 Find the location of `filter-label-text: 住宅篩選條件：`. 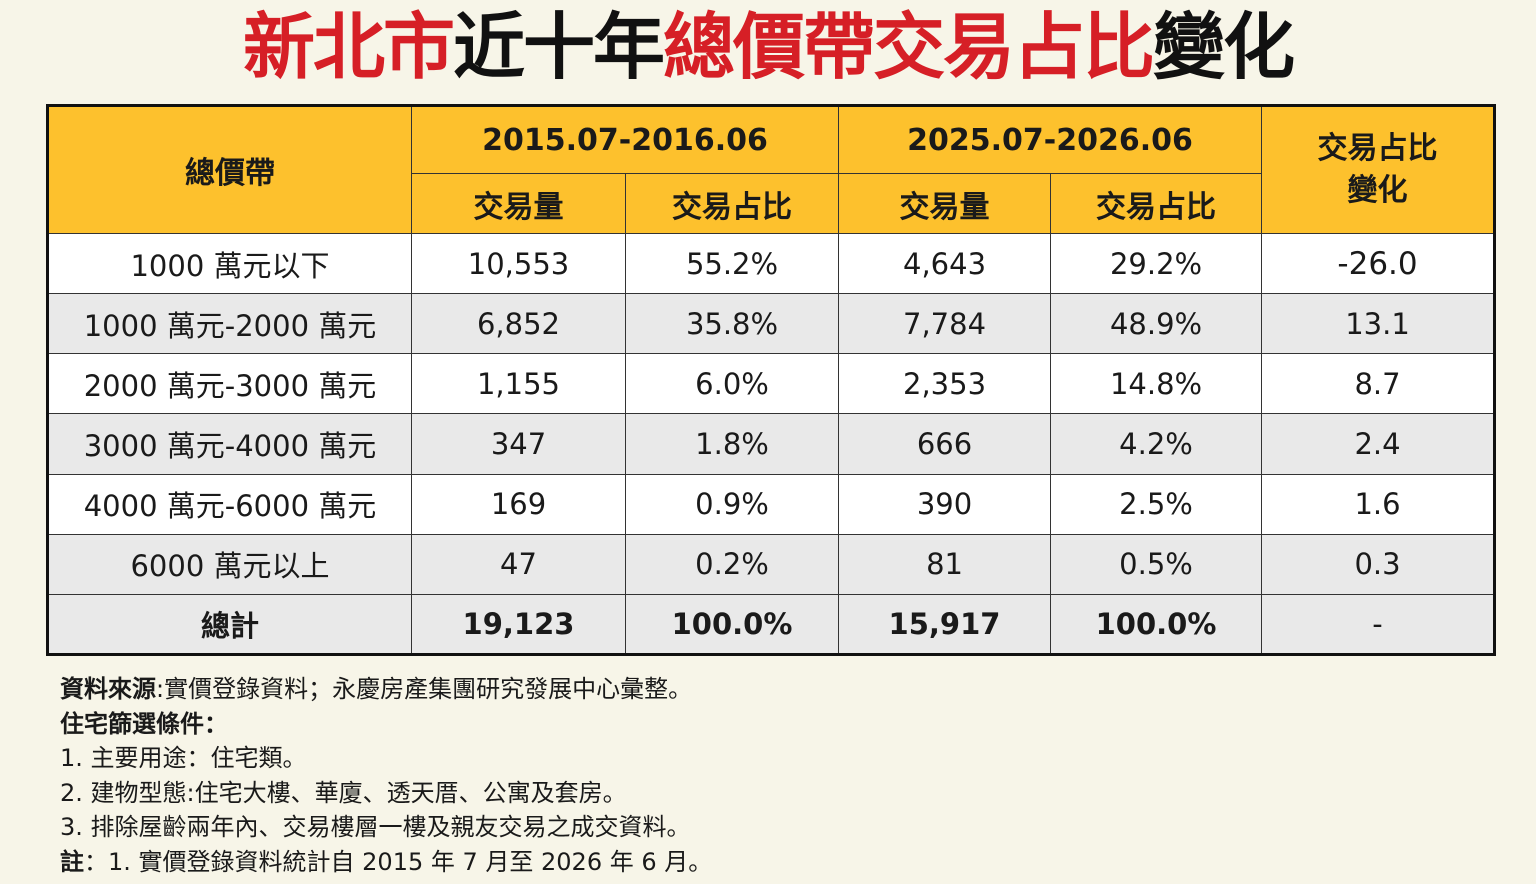

filter-label-text: 住宅篩選條件： is located at coordinates (144, 723).